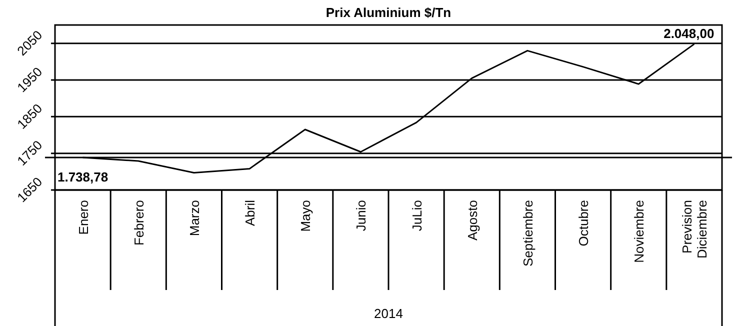 The image size is (741, 326). I want to click on x-tick-label: Marzo, so click(194, 218).